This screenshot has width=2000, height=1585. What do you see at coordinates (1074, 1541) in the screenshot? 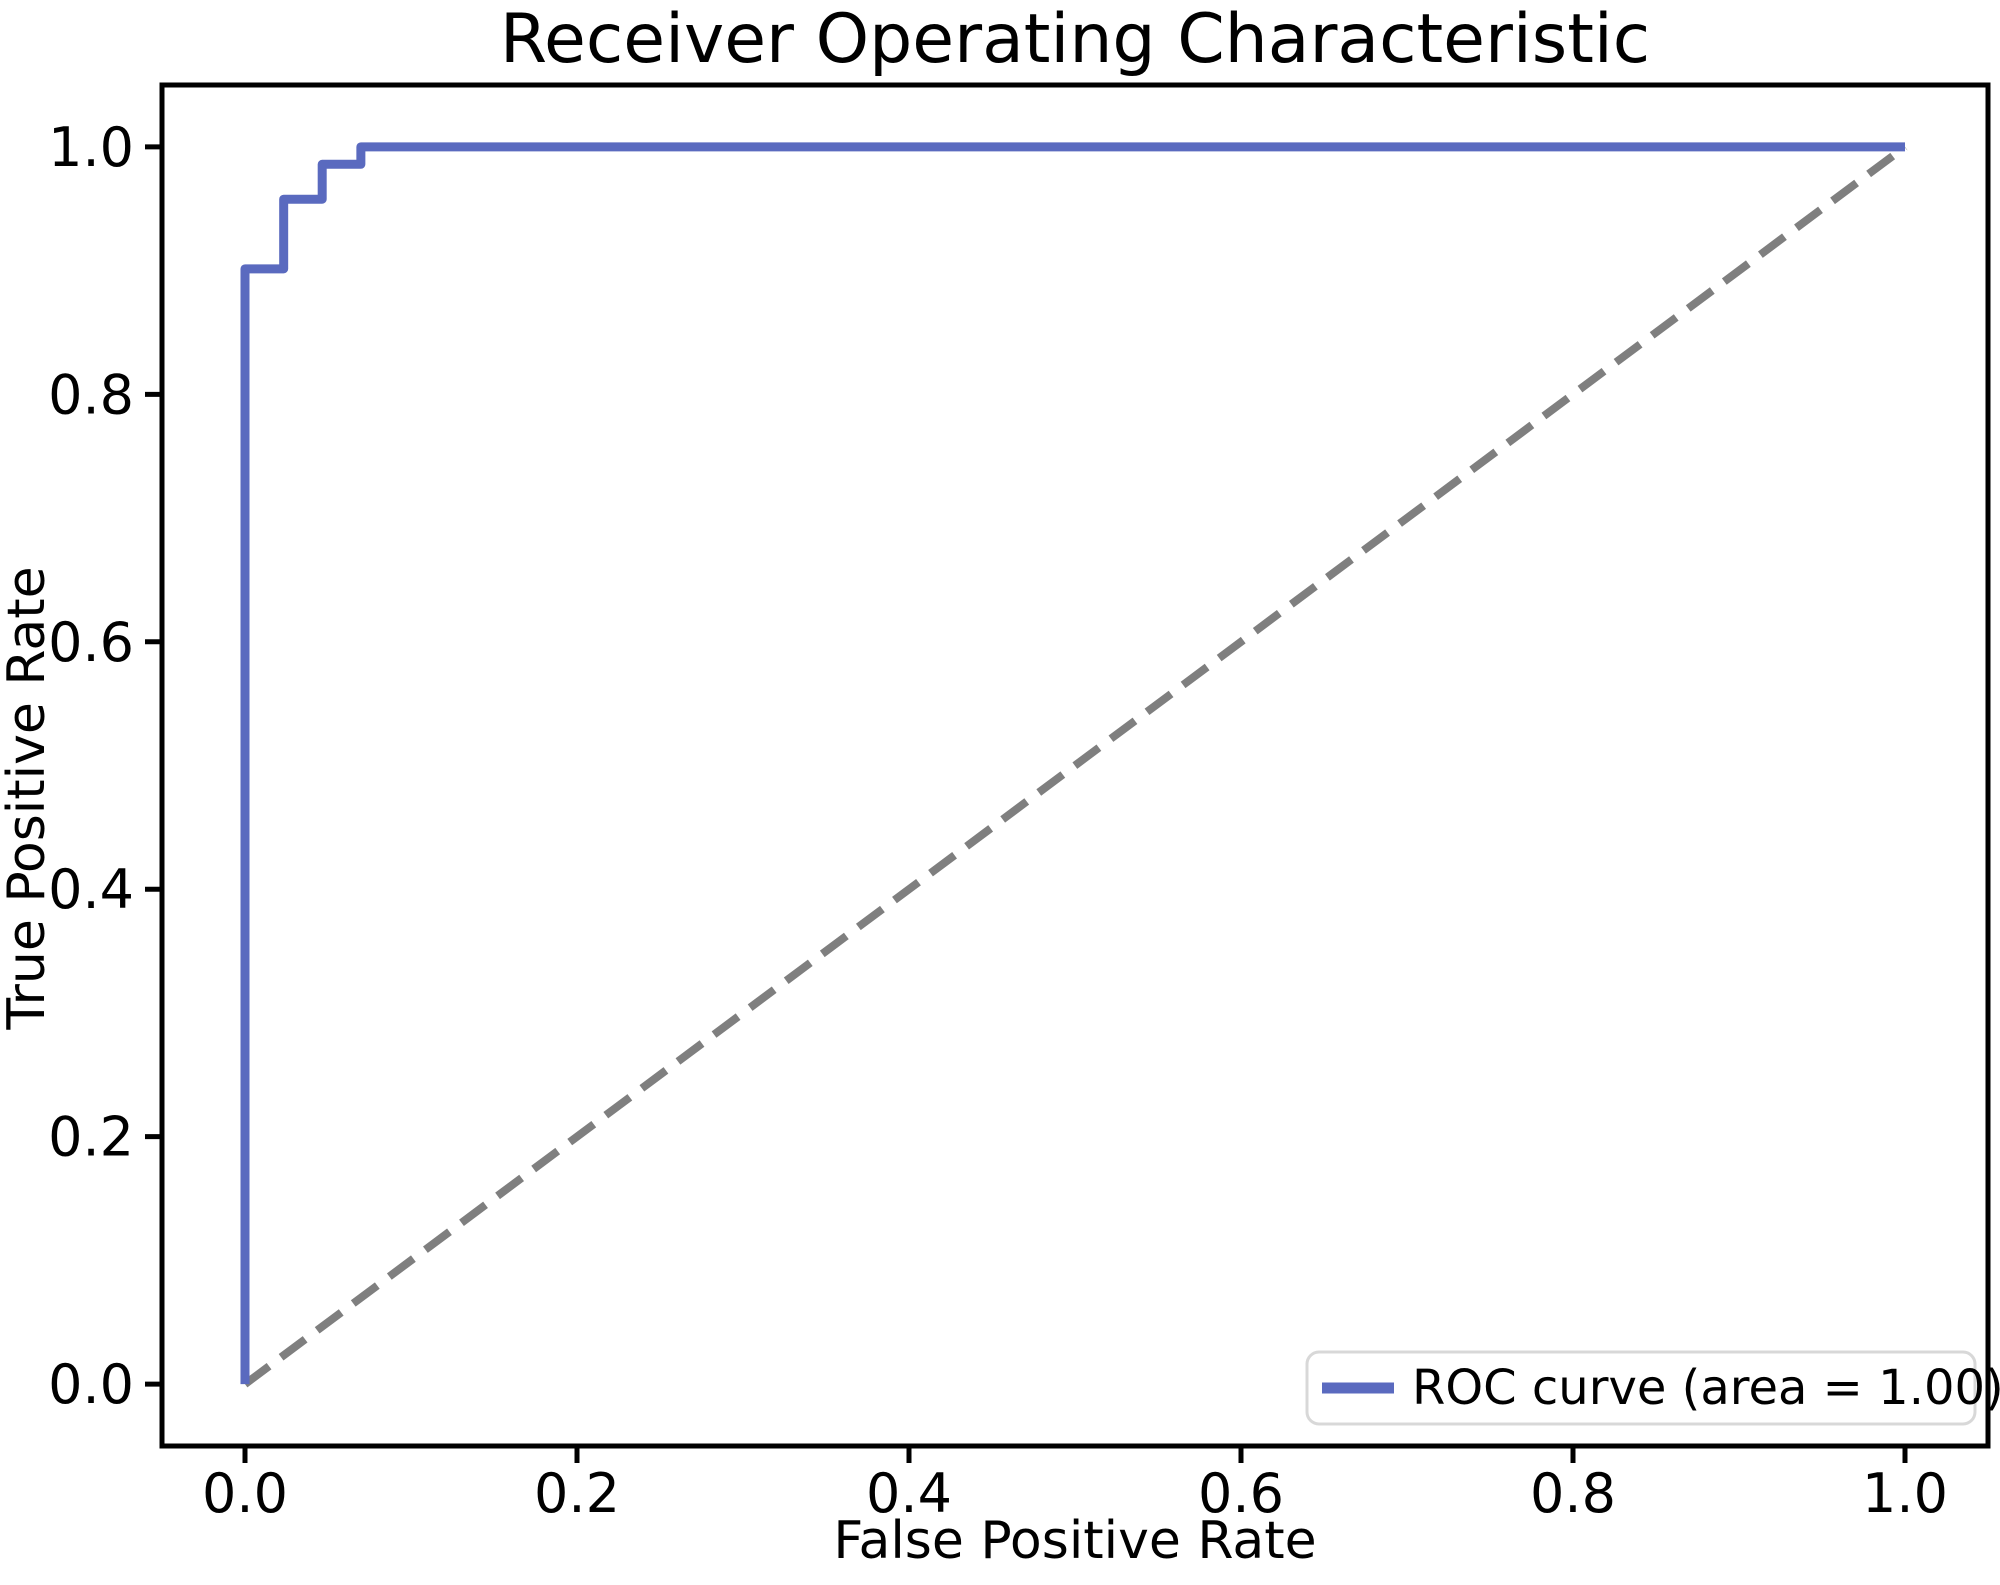
I see `x-axis-label: False Positive Rate` at bounding box center [1074, 1541].